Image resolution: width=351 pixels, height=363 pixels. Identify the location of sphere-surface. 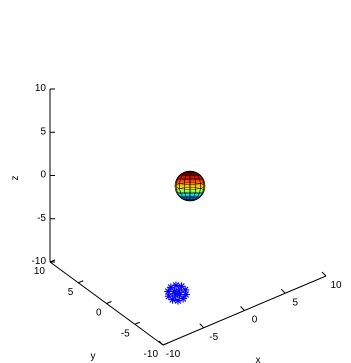
(190, 186).